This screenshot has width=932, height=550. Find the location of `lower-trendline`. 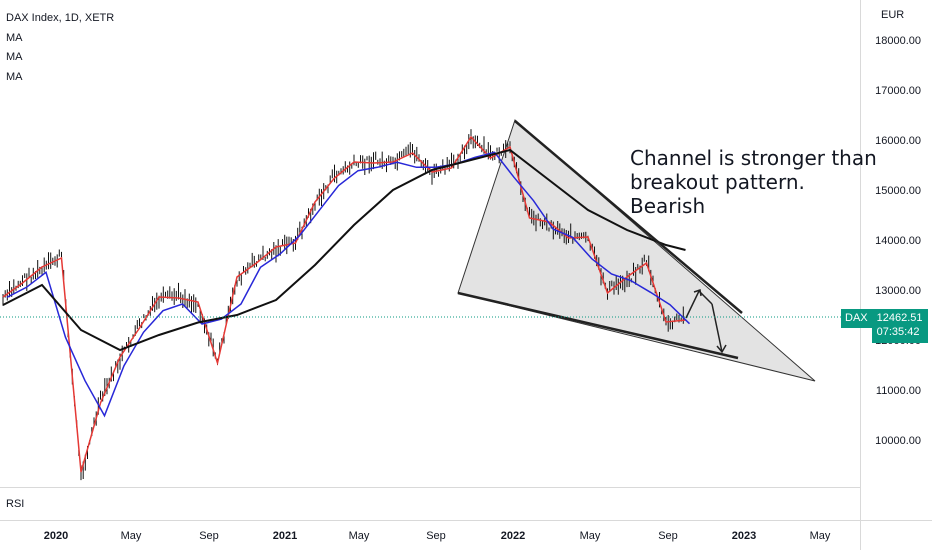

lower-trendline is located at coordinates (598, 325).